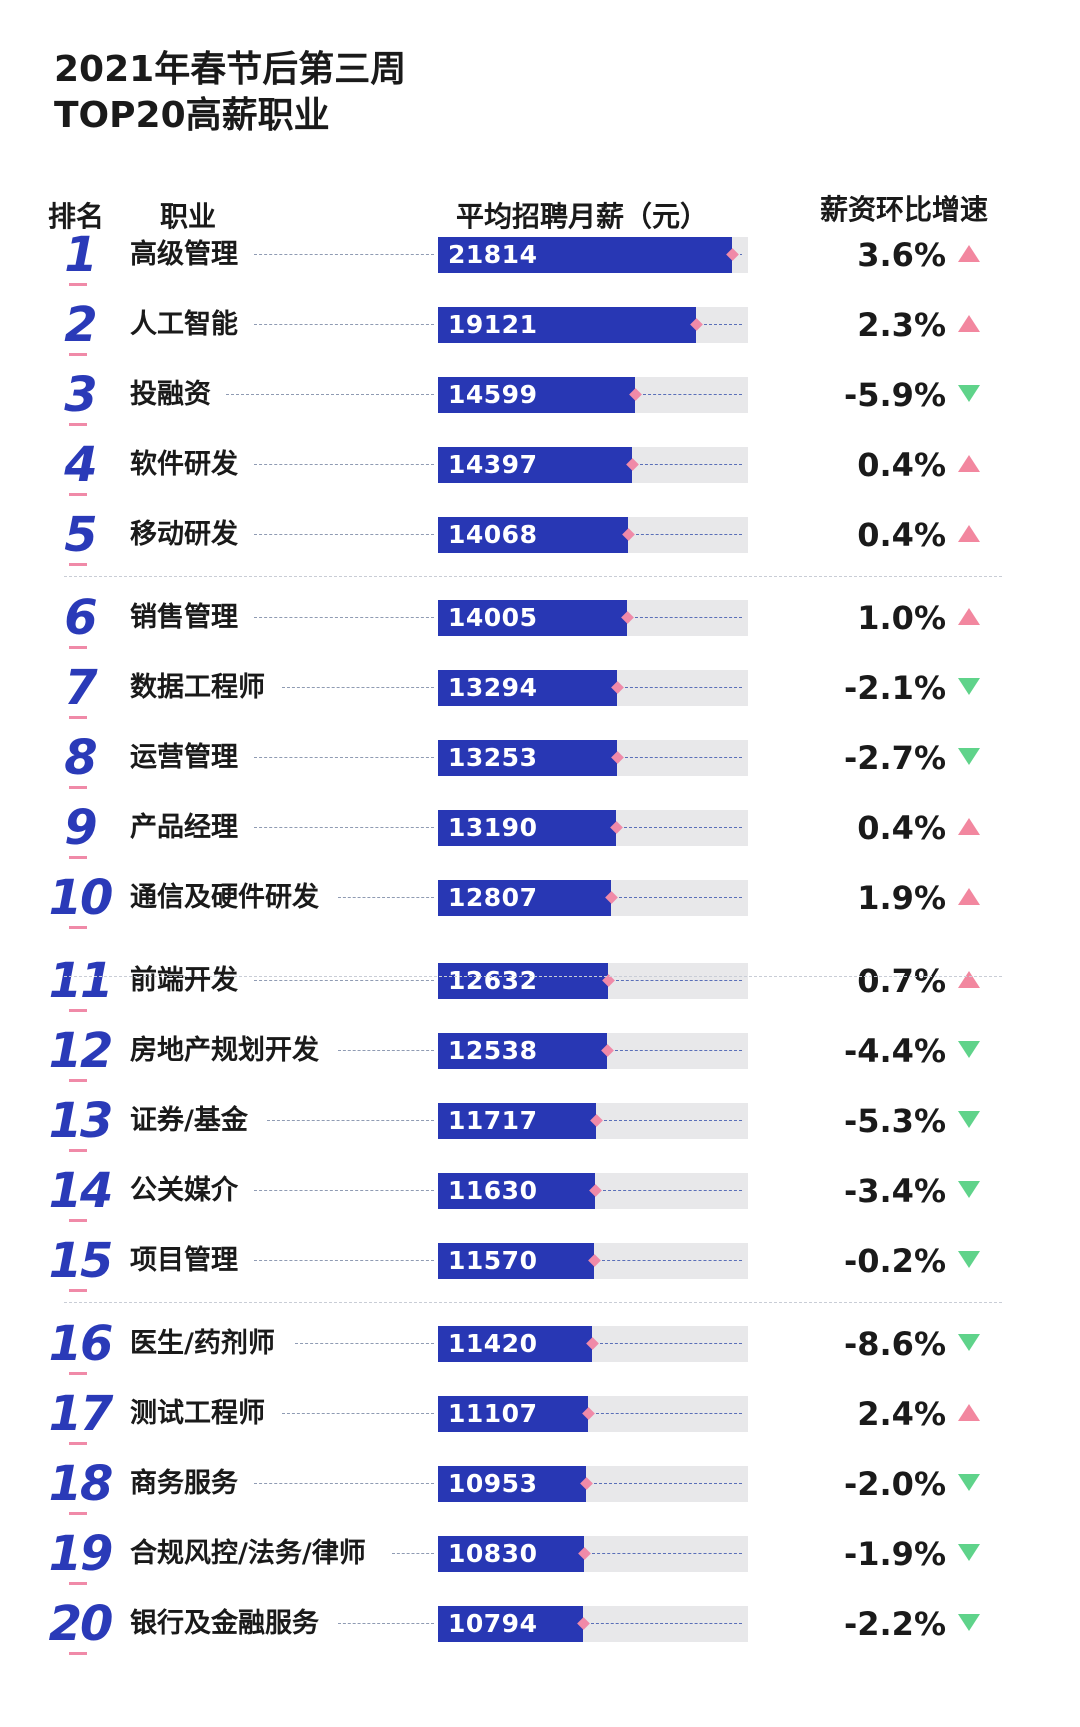 This screenshot has width=1080, height=1727. What do you see at coordinates (593, 1261) in the screenshot?
I see `bar-track: 11570` at bounding box center [593, 1261].